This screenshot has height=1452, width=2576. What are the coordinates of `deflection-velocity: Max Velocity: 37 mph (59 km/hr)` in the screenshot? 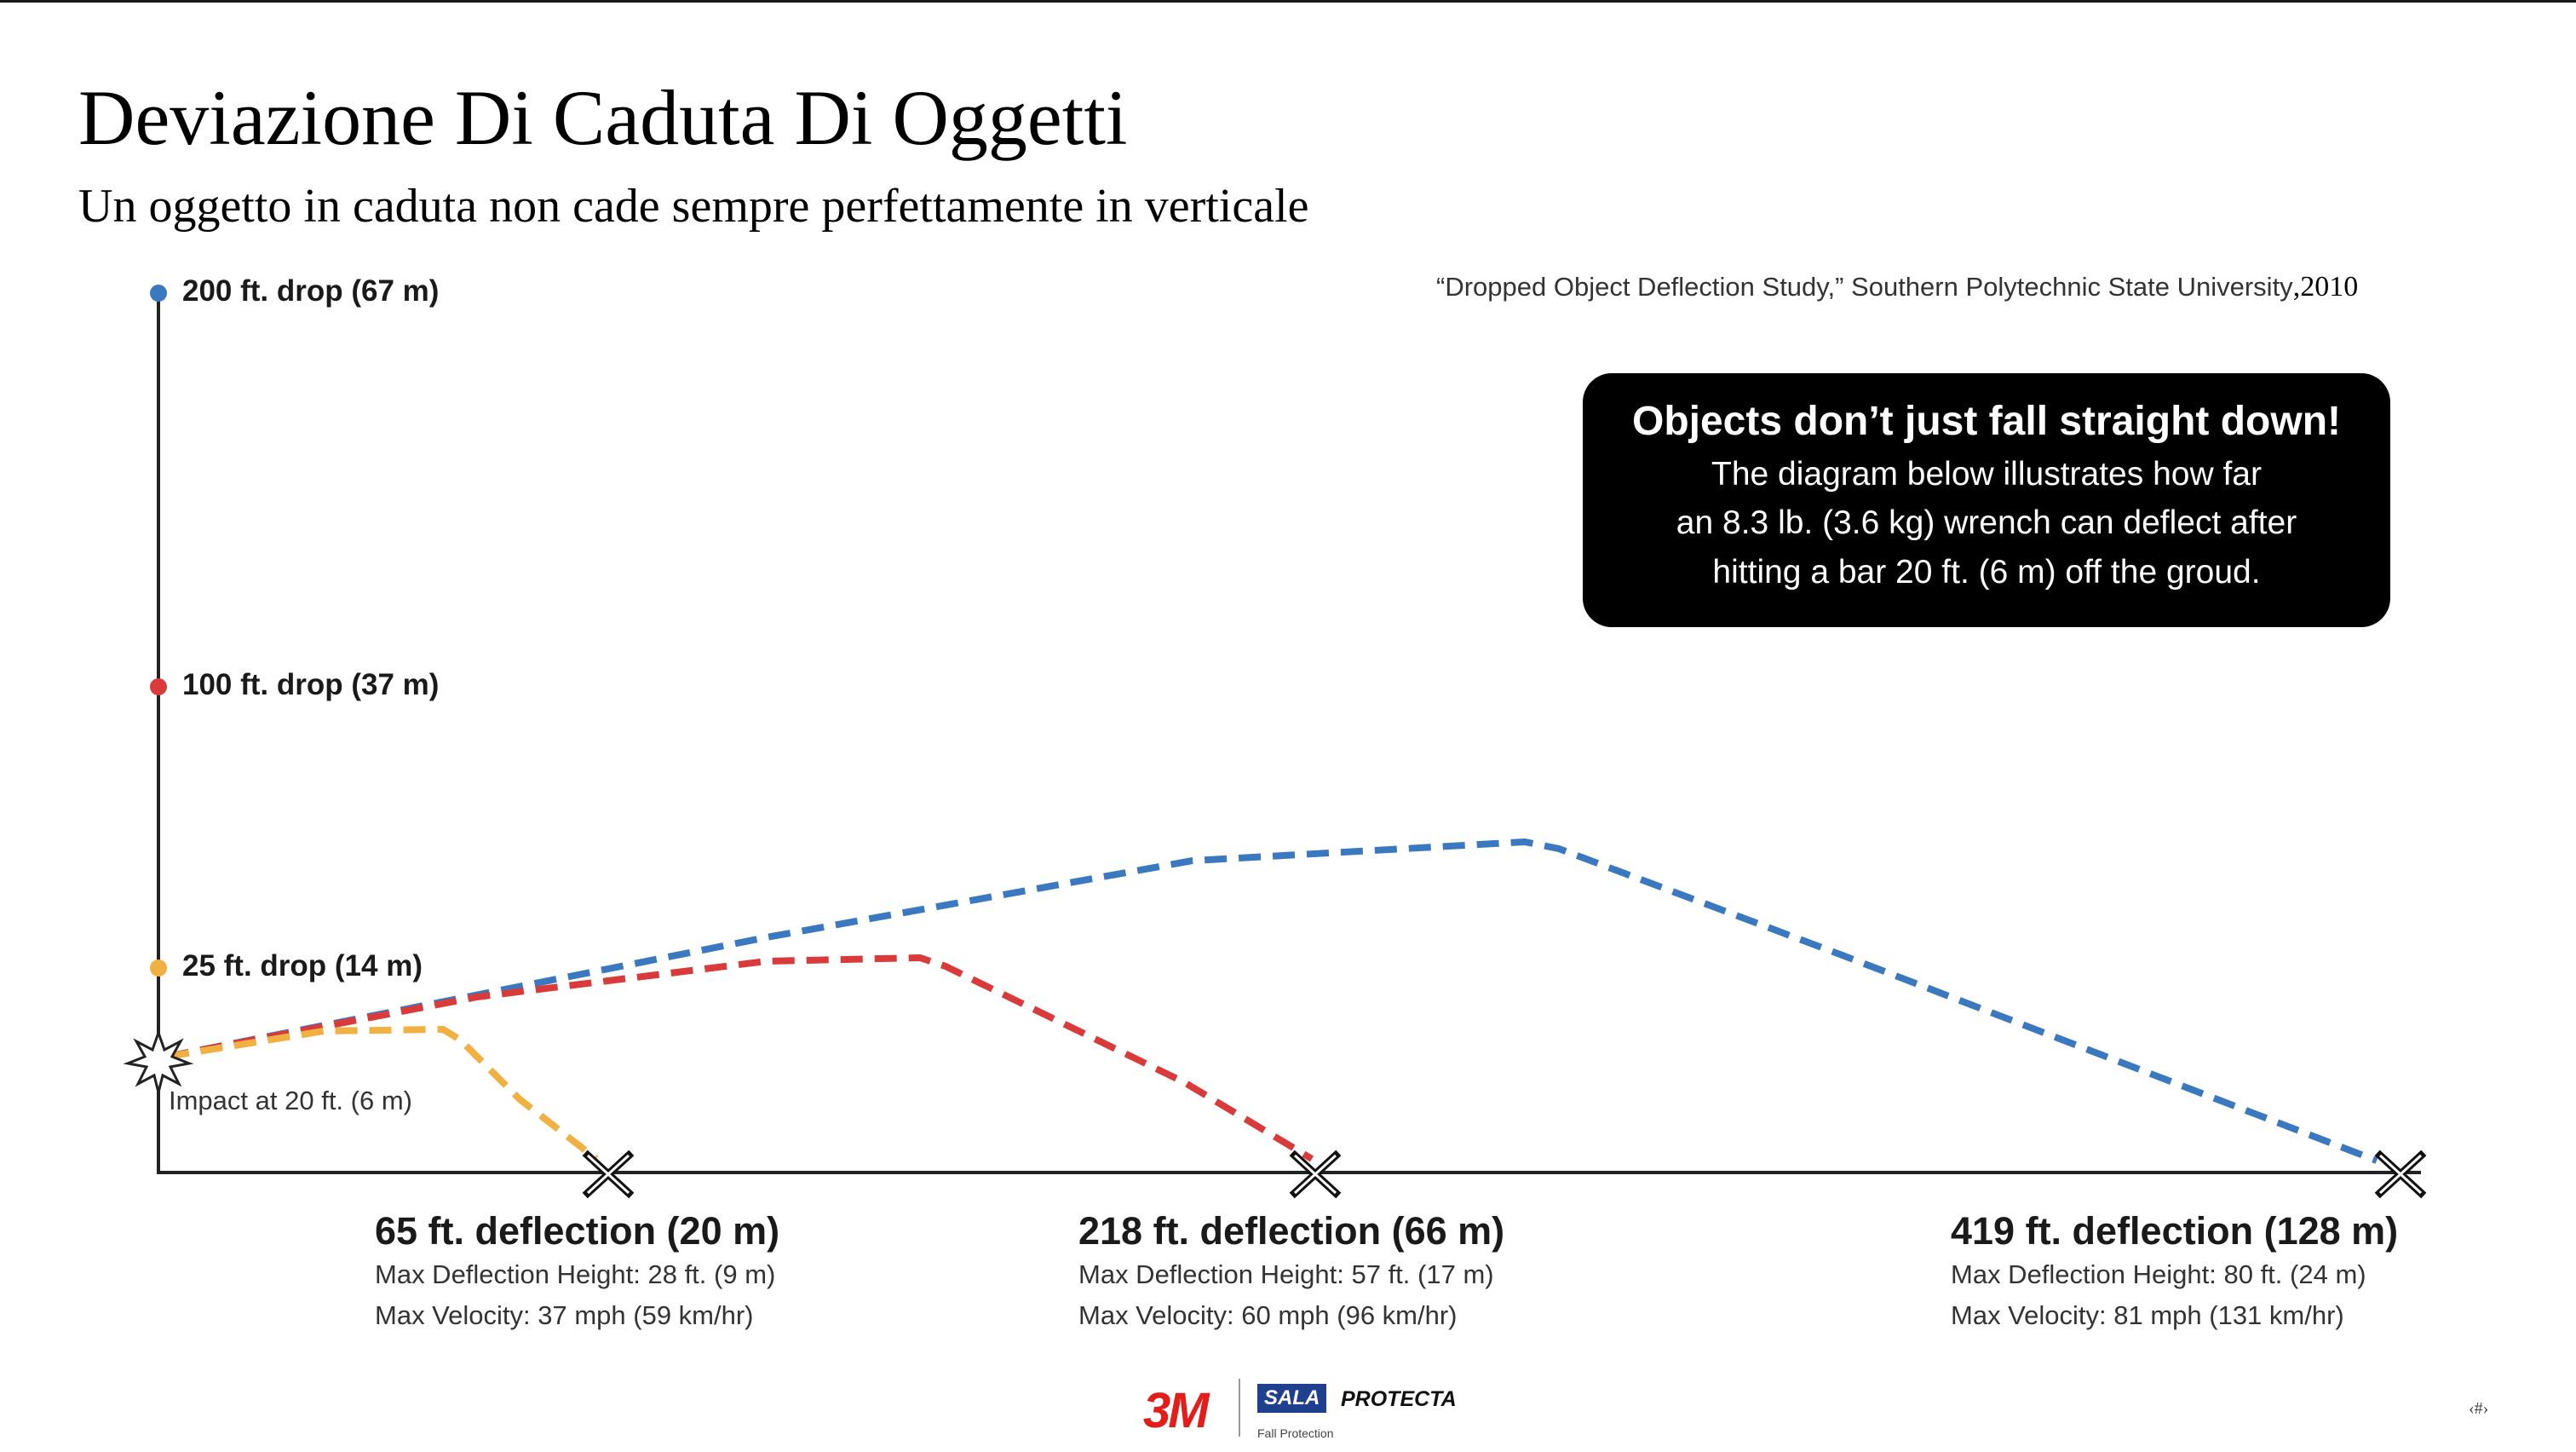 It's located at (565, 1315).